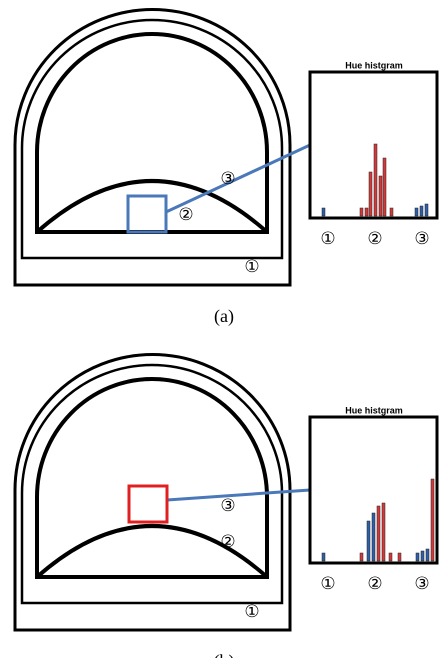 This screenshot has width=448, height=658. I want to click on histogram-box, so click(373, 145).